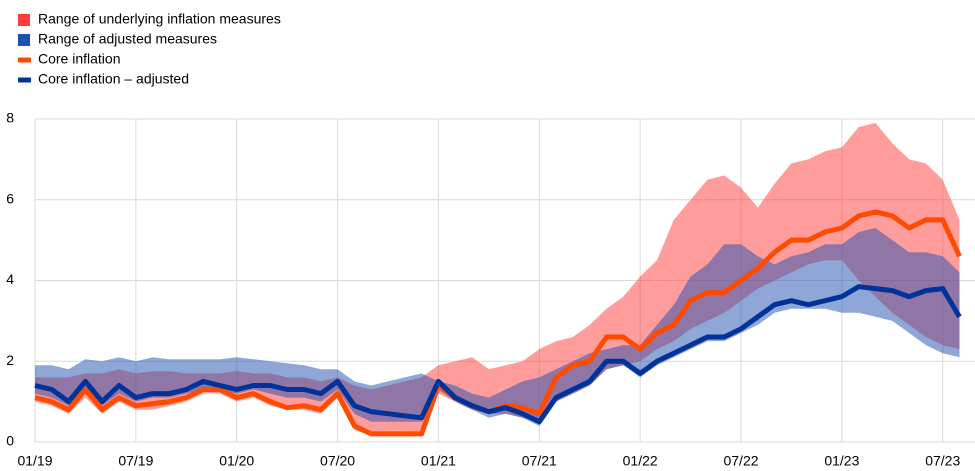  Describe the element at coordinates (127, 39) in the screenshot. I see `legend-label: Range of adjusted measures` at that location.